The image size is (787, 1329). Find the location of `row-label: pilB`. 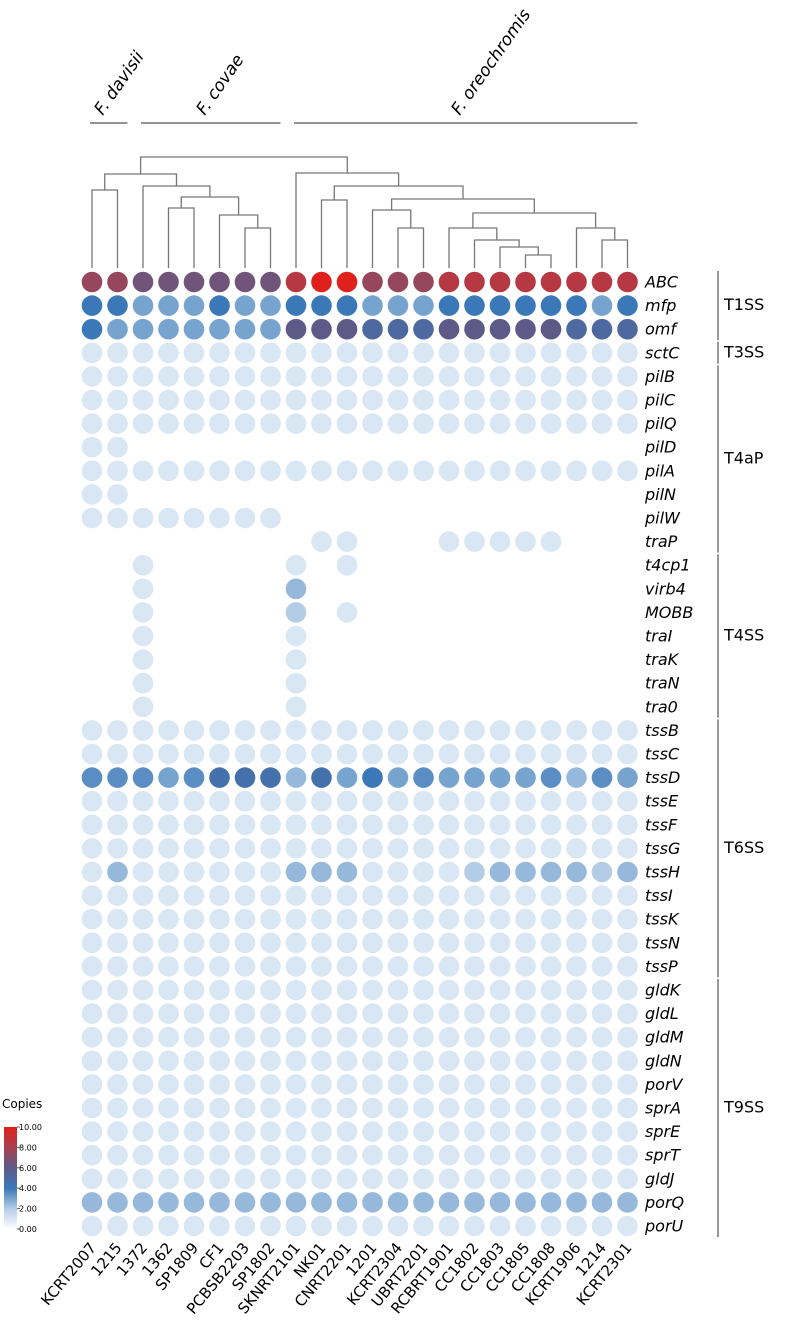

row-label: pilB is located at coordinates (659, 376).